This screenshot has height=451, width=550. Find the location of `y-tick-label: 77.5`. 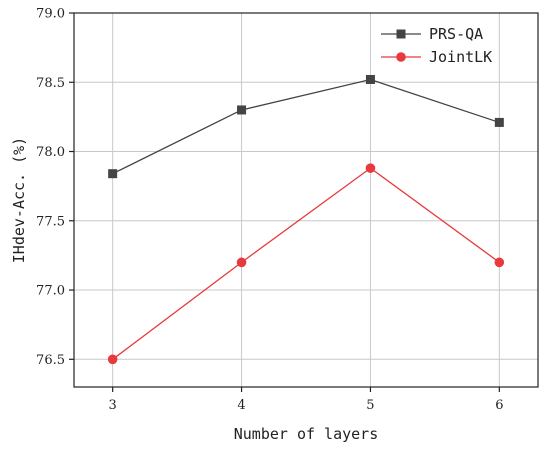

y-tick-label: 77.5 is located at coordinates (50, 221).